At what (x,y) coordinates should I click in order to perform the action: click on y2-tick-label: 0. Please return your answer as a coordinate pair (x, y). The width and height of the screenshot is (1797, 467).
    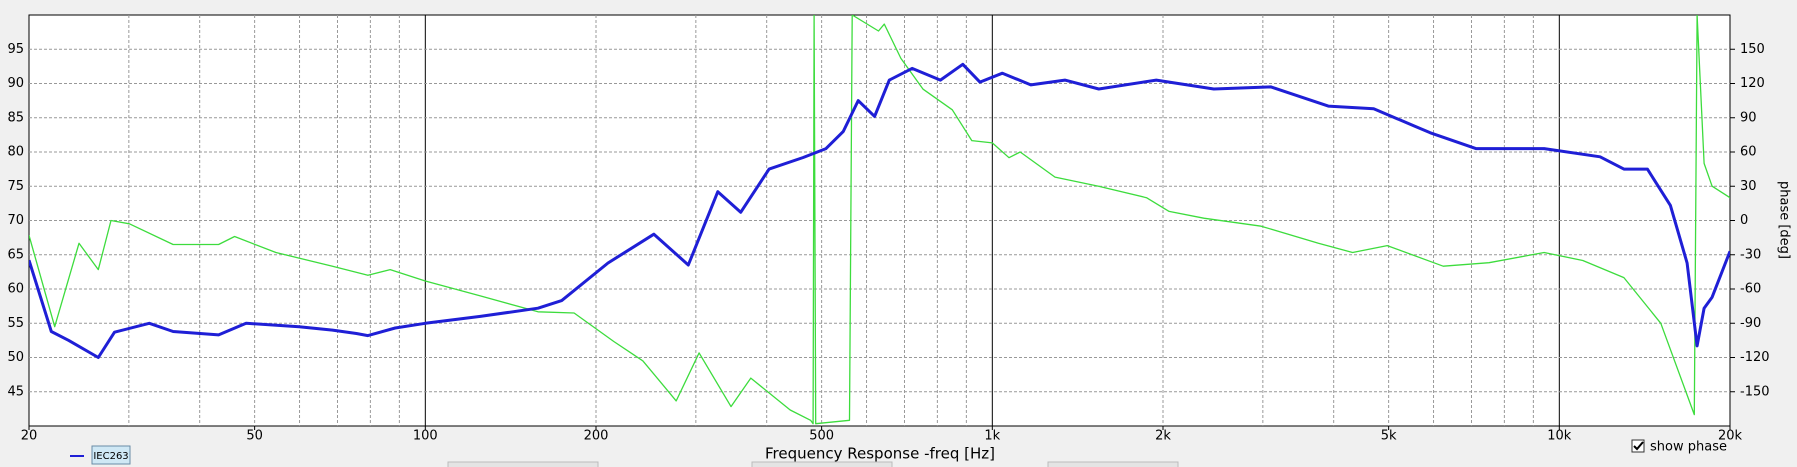
    Looking at the image, I should click on (1744, 220).